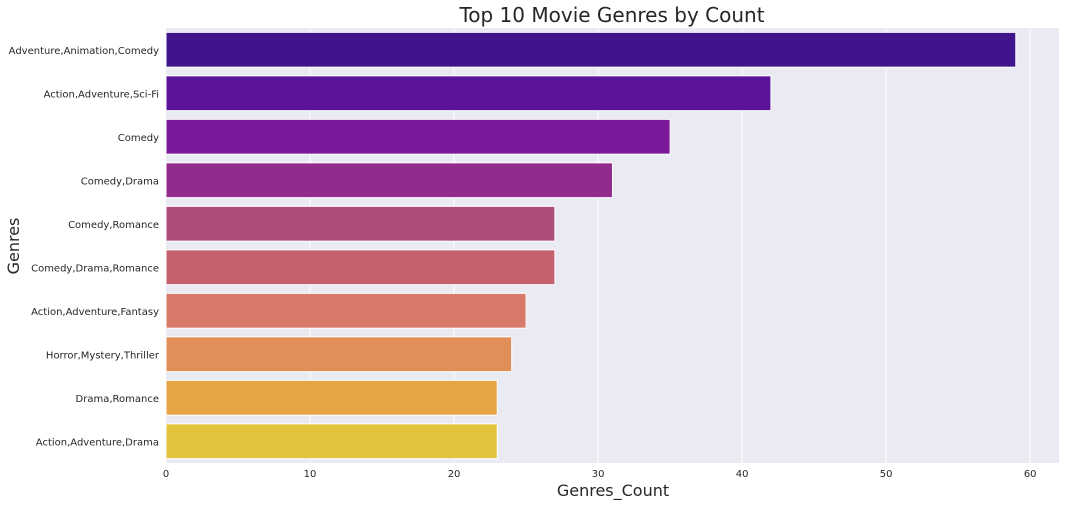 The height and width of the screenshot is (505, 1066). I want to click on y-tick-label: Action,Adventure,Fantasy, so click(95, 312).